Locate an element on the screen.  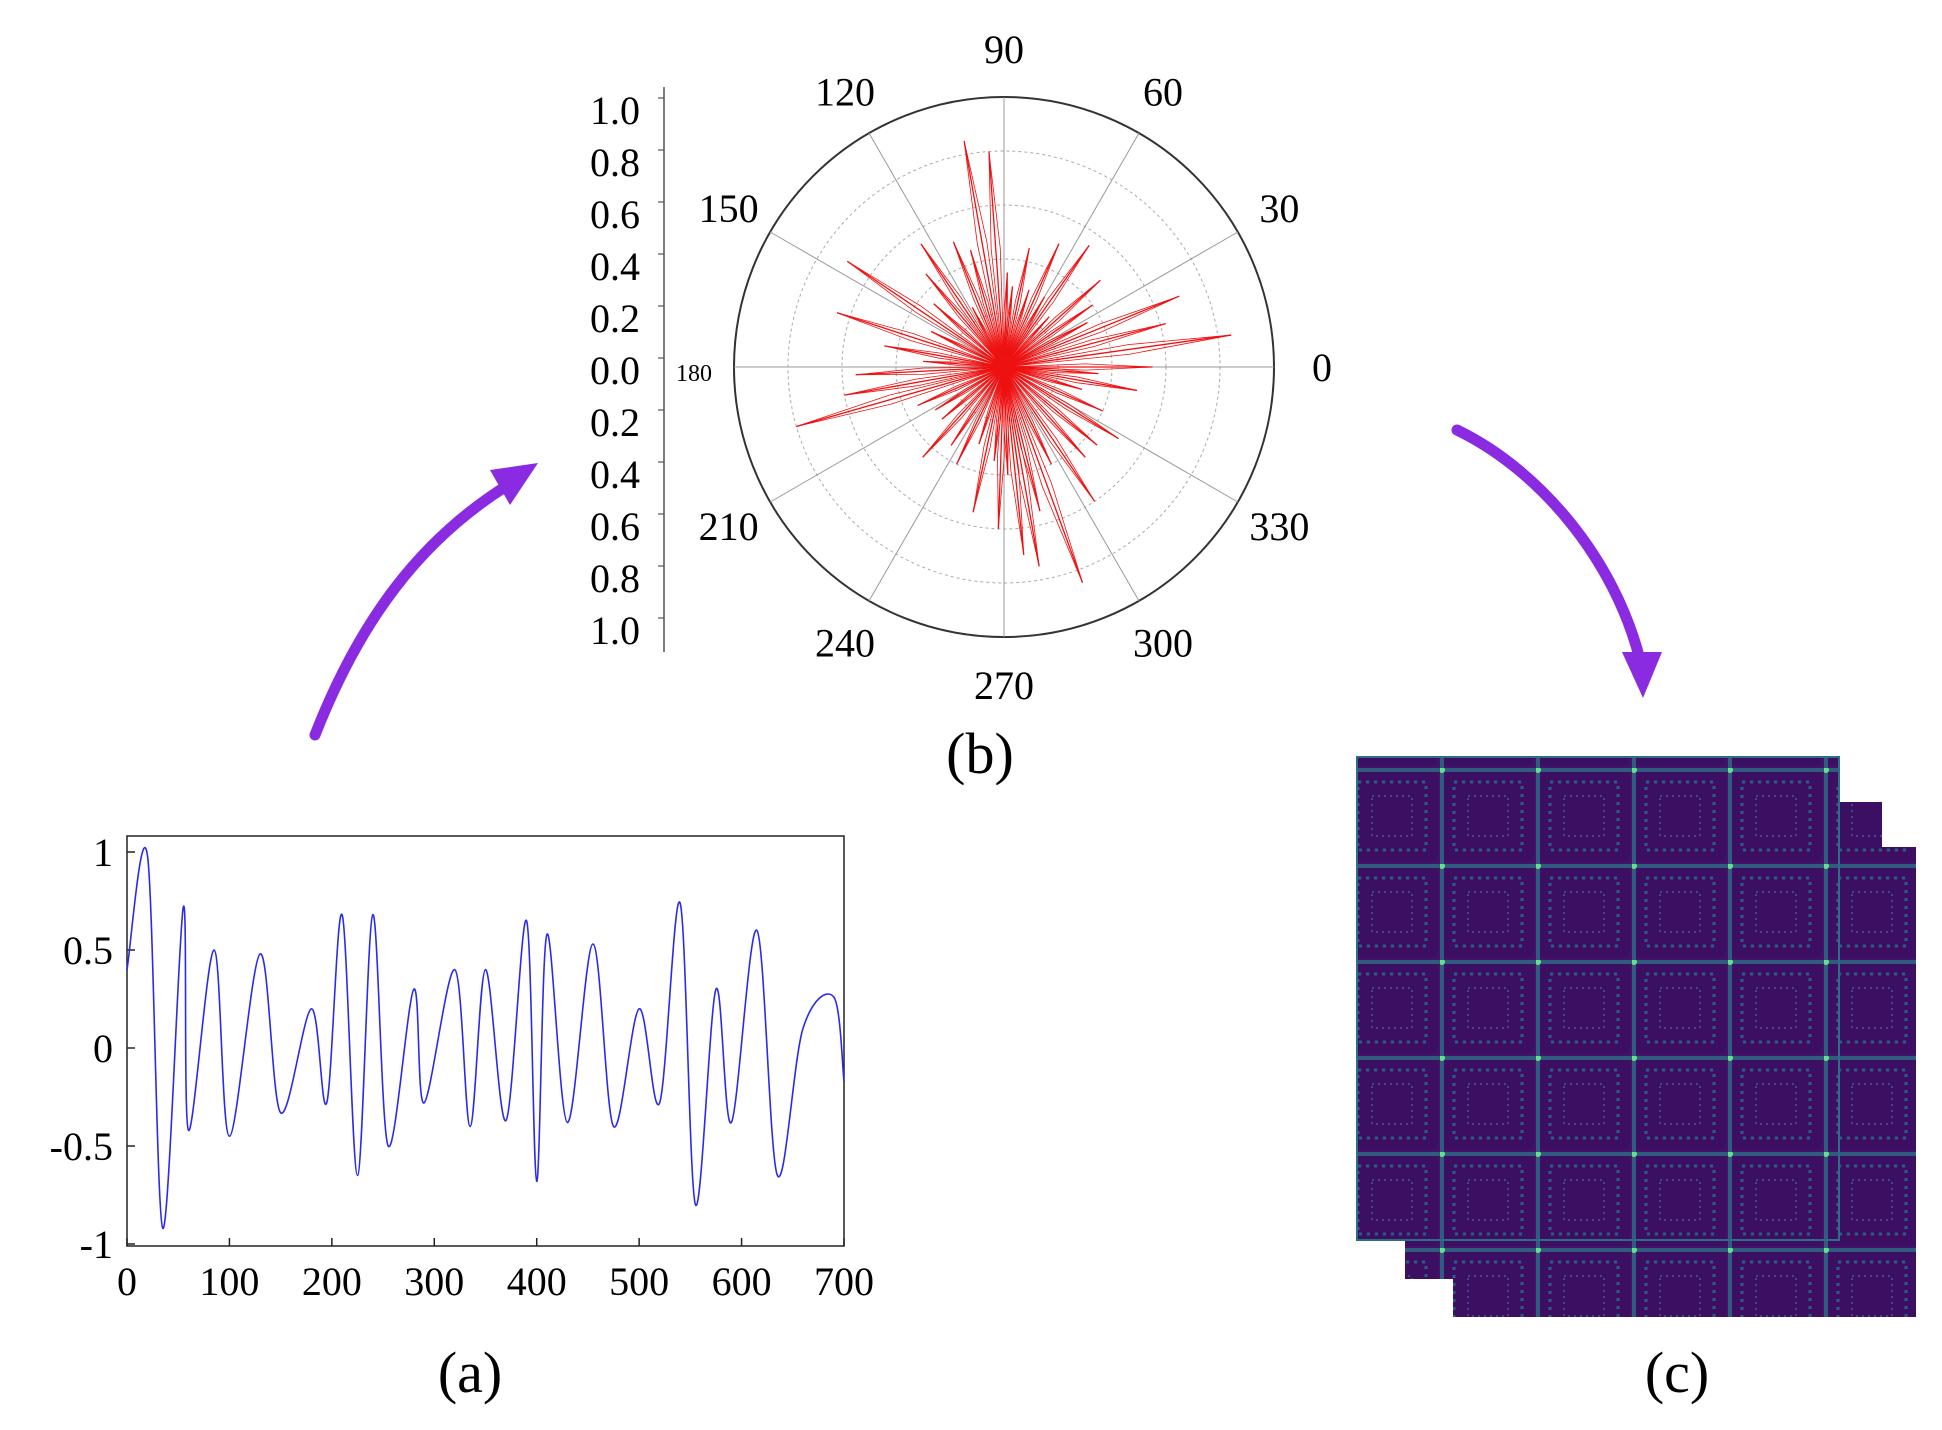
b-angle-label: 0 is located at coordinates (1322, 367).